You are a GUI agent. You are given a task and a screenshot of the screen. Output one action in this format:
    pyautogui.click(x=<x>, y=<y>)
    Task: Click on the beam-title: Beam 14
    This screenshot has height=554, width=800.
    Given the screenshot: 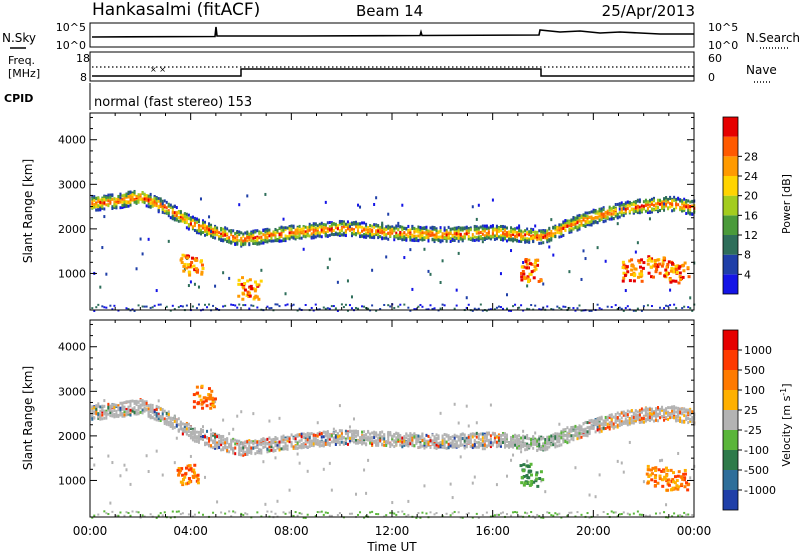 What is the action you would take?
    pyautogui.click(x=389, y=11)
    